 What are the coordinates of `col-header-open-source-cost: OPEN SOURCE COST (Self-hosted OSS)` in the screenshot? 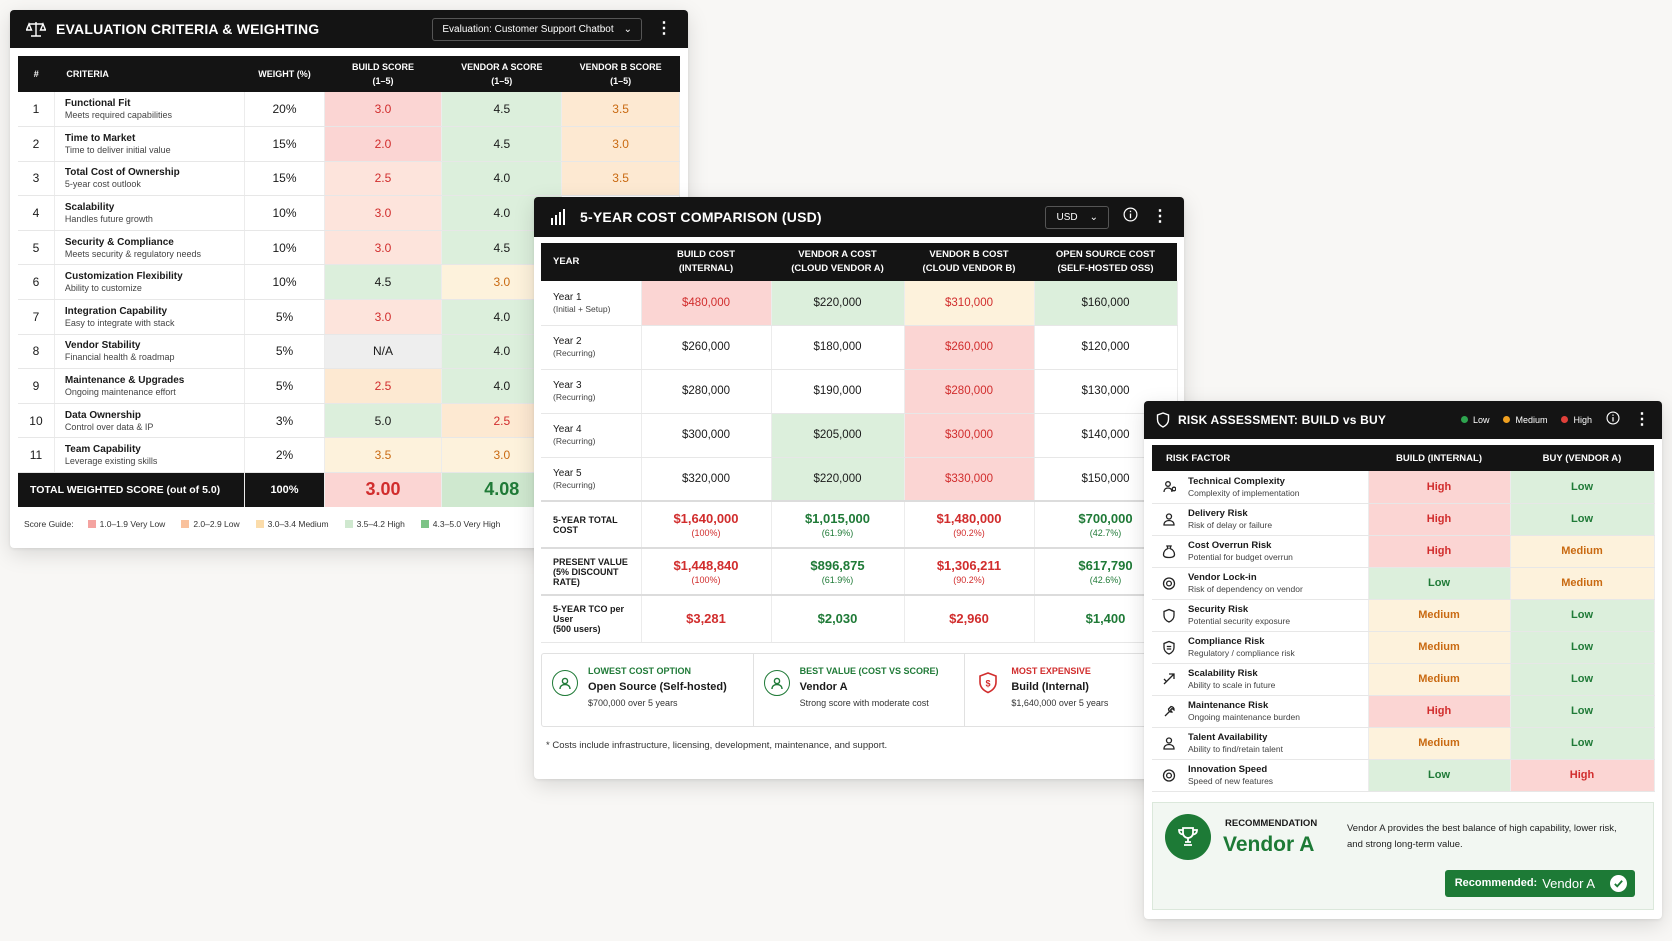 It's located at (1105, 262).